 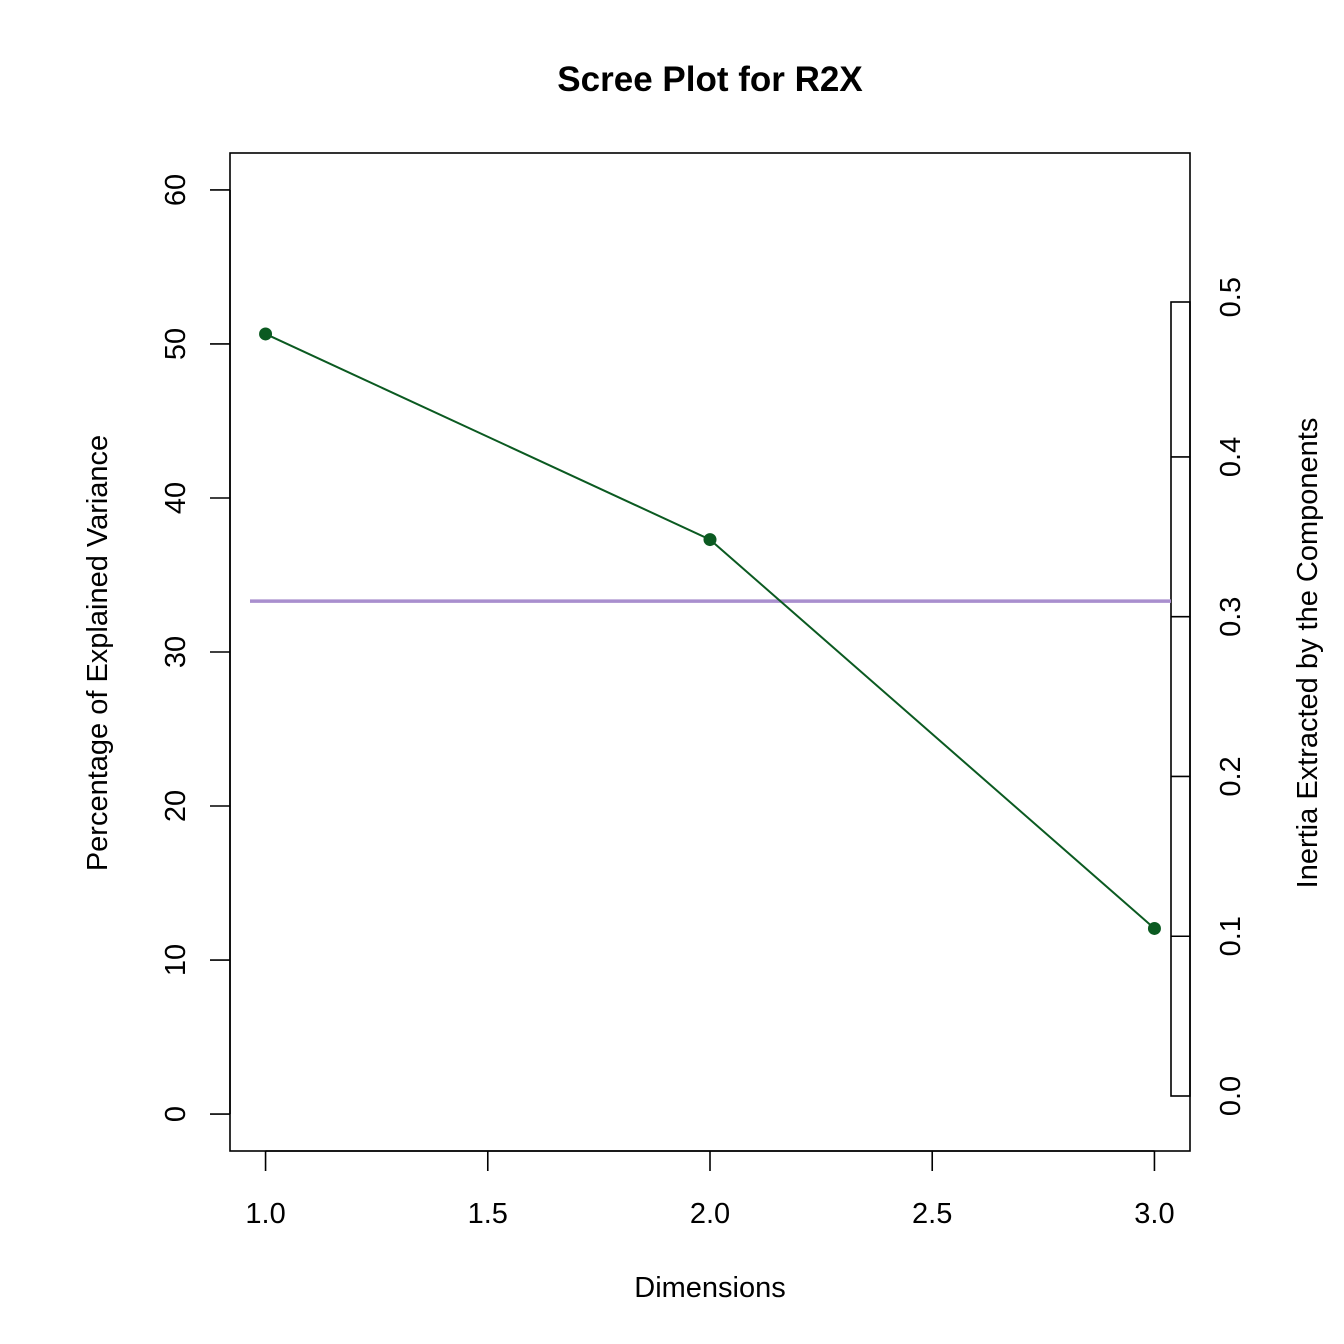 I want to click on x-axis: 1.0 1.5 2.0 2.5 3.0, so click(x=710, y=1190).